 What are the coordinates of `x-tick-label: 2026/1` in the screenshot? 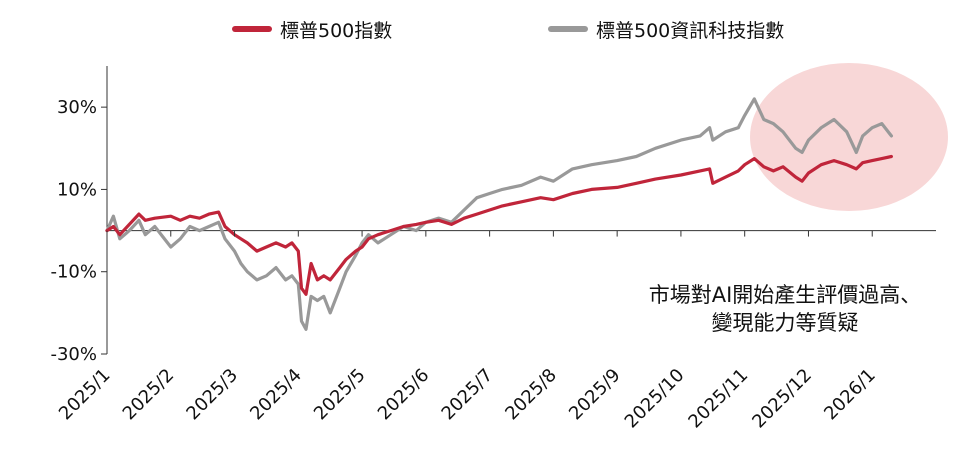 It's located at (850, 395).